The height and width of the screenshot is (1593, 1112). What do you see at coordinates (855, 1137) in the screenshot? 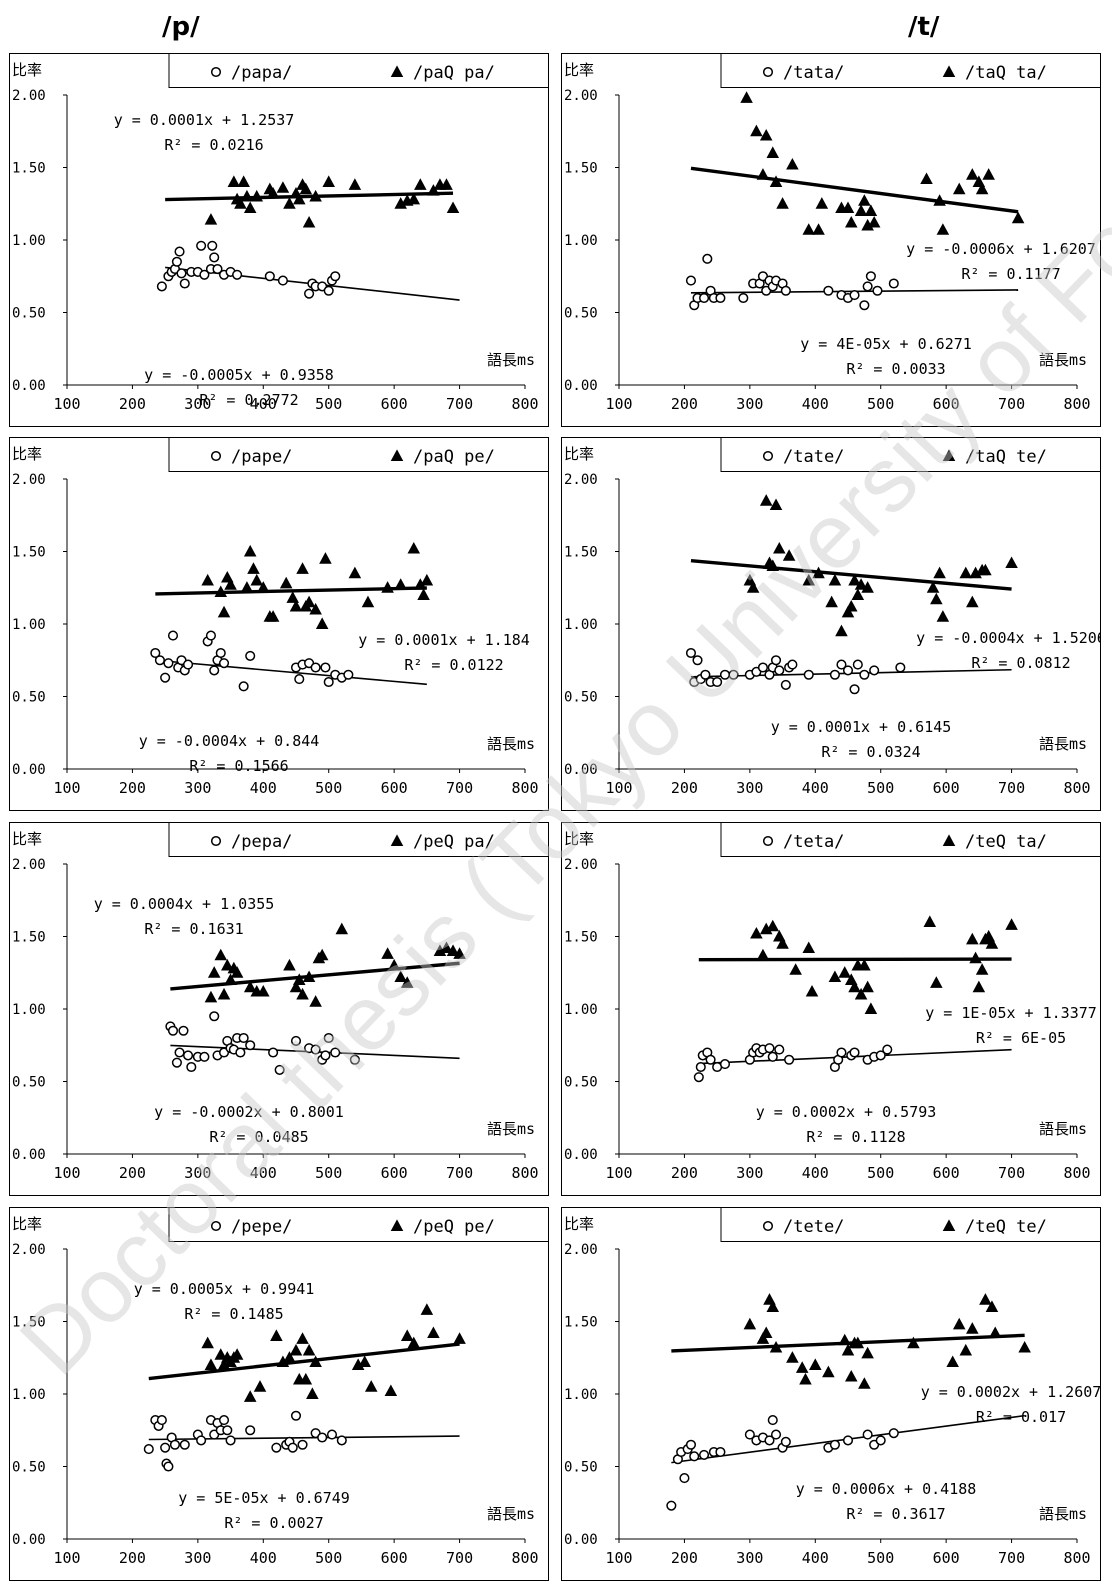
I see `r-squared-label: R² = 0.1128` at bounding box center [855, 1137].